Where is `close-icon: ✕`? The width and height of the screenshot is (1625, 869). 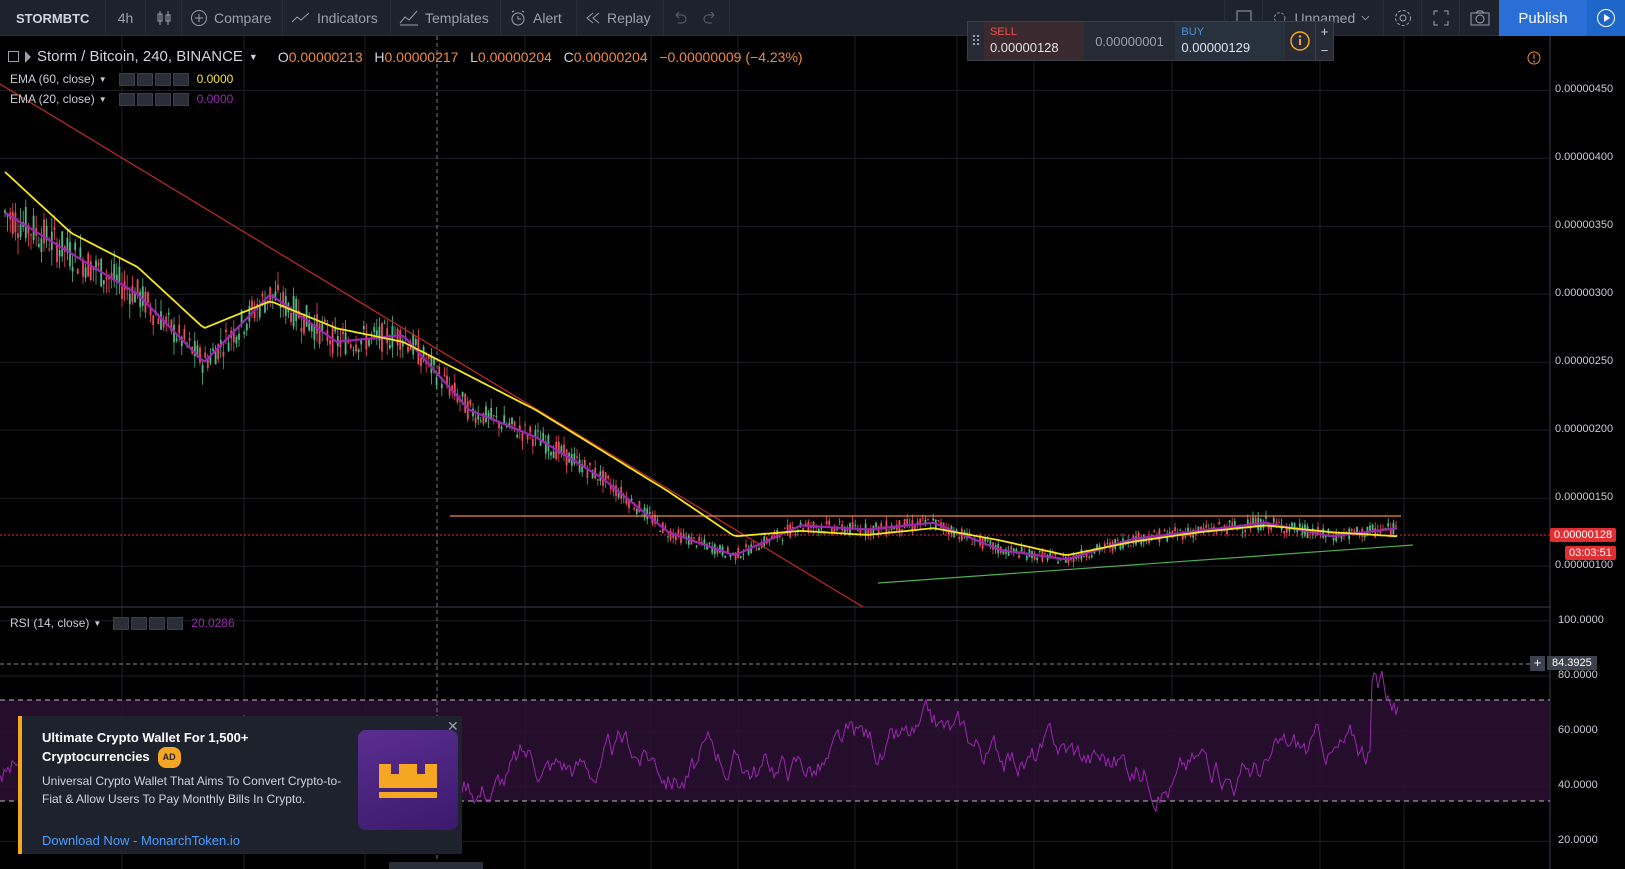
close-icon: ✕ is located at coordinates (453, 726).